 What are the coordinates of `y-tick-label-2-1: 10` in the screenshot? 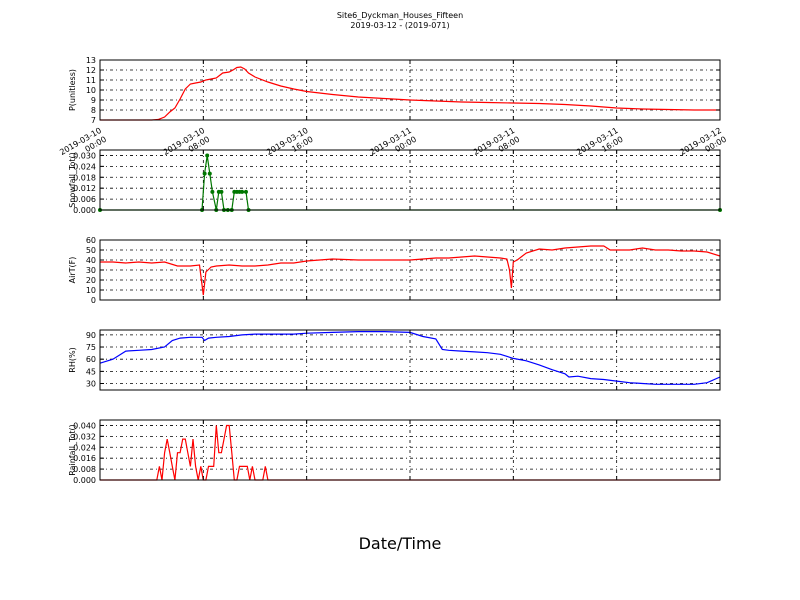 It's located at (91, 290).